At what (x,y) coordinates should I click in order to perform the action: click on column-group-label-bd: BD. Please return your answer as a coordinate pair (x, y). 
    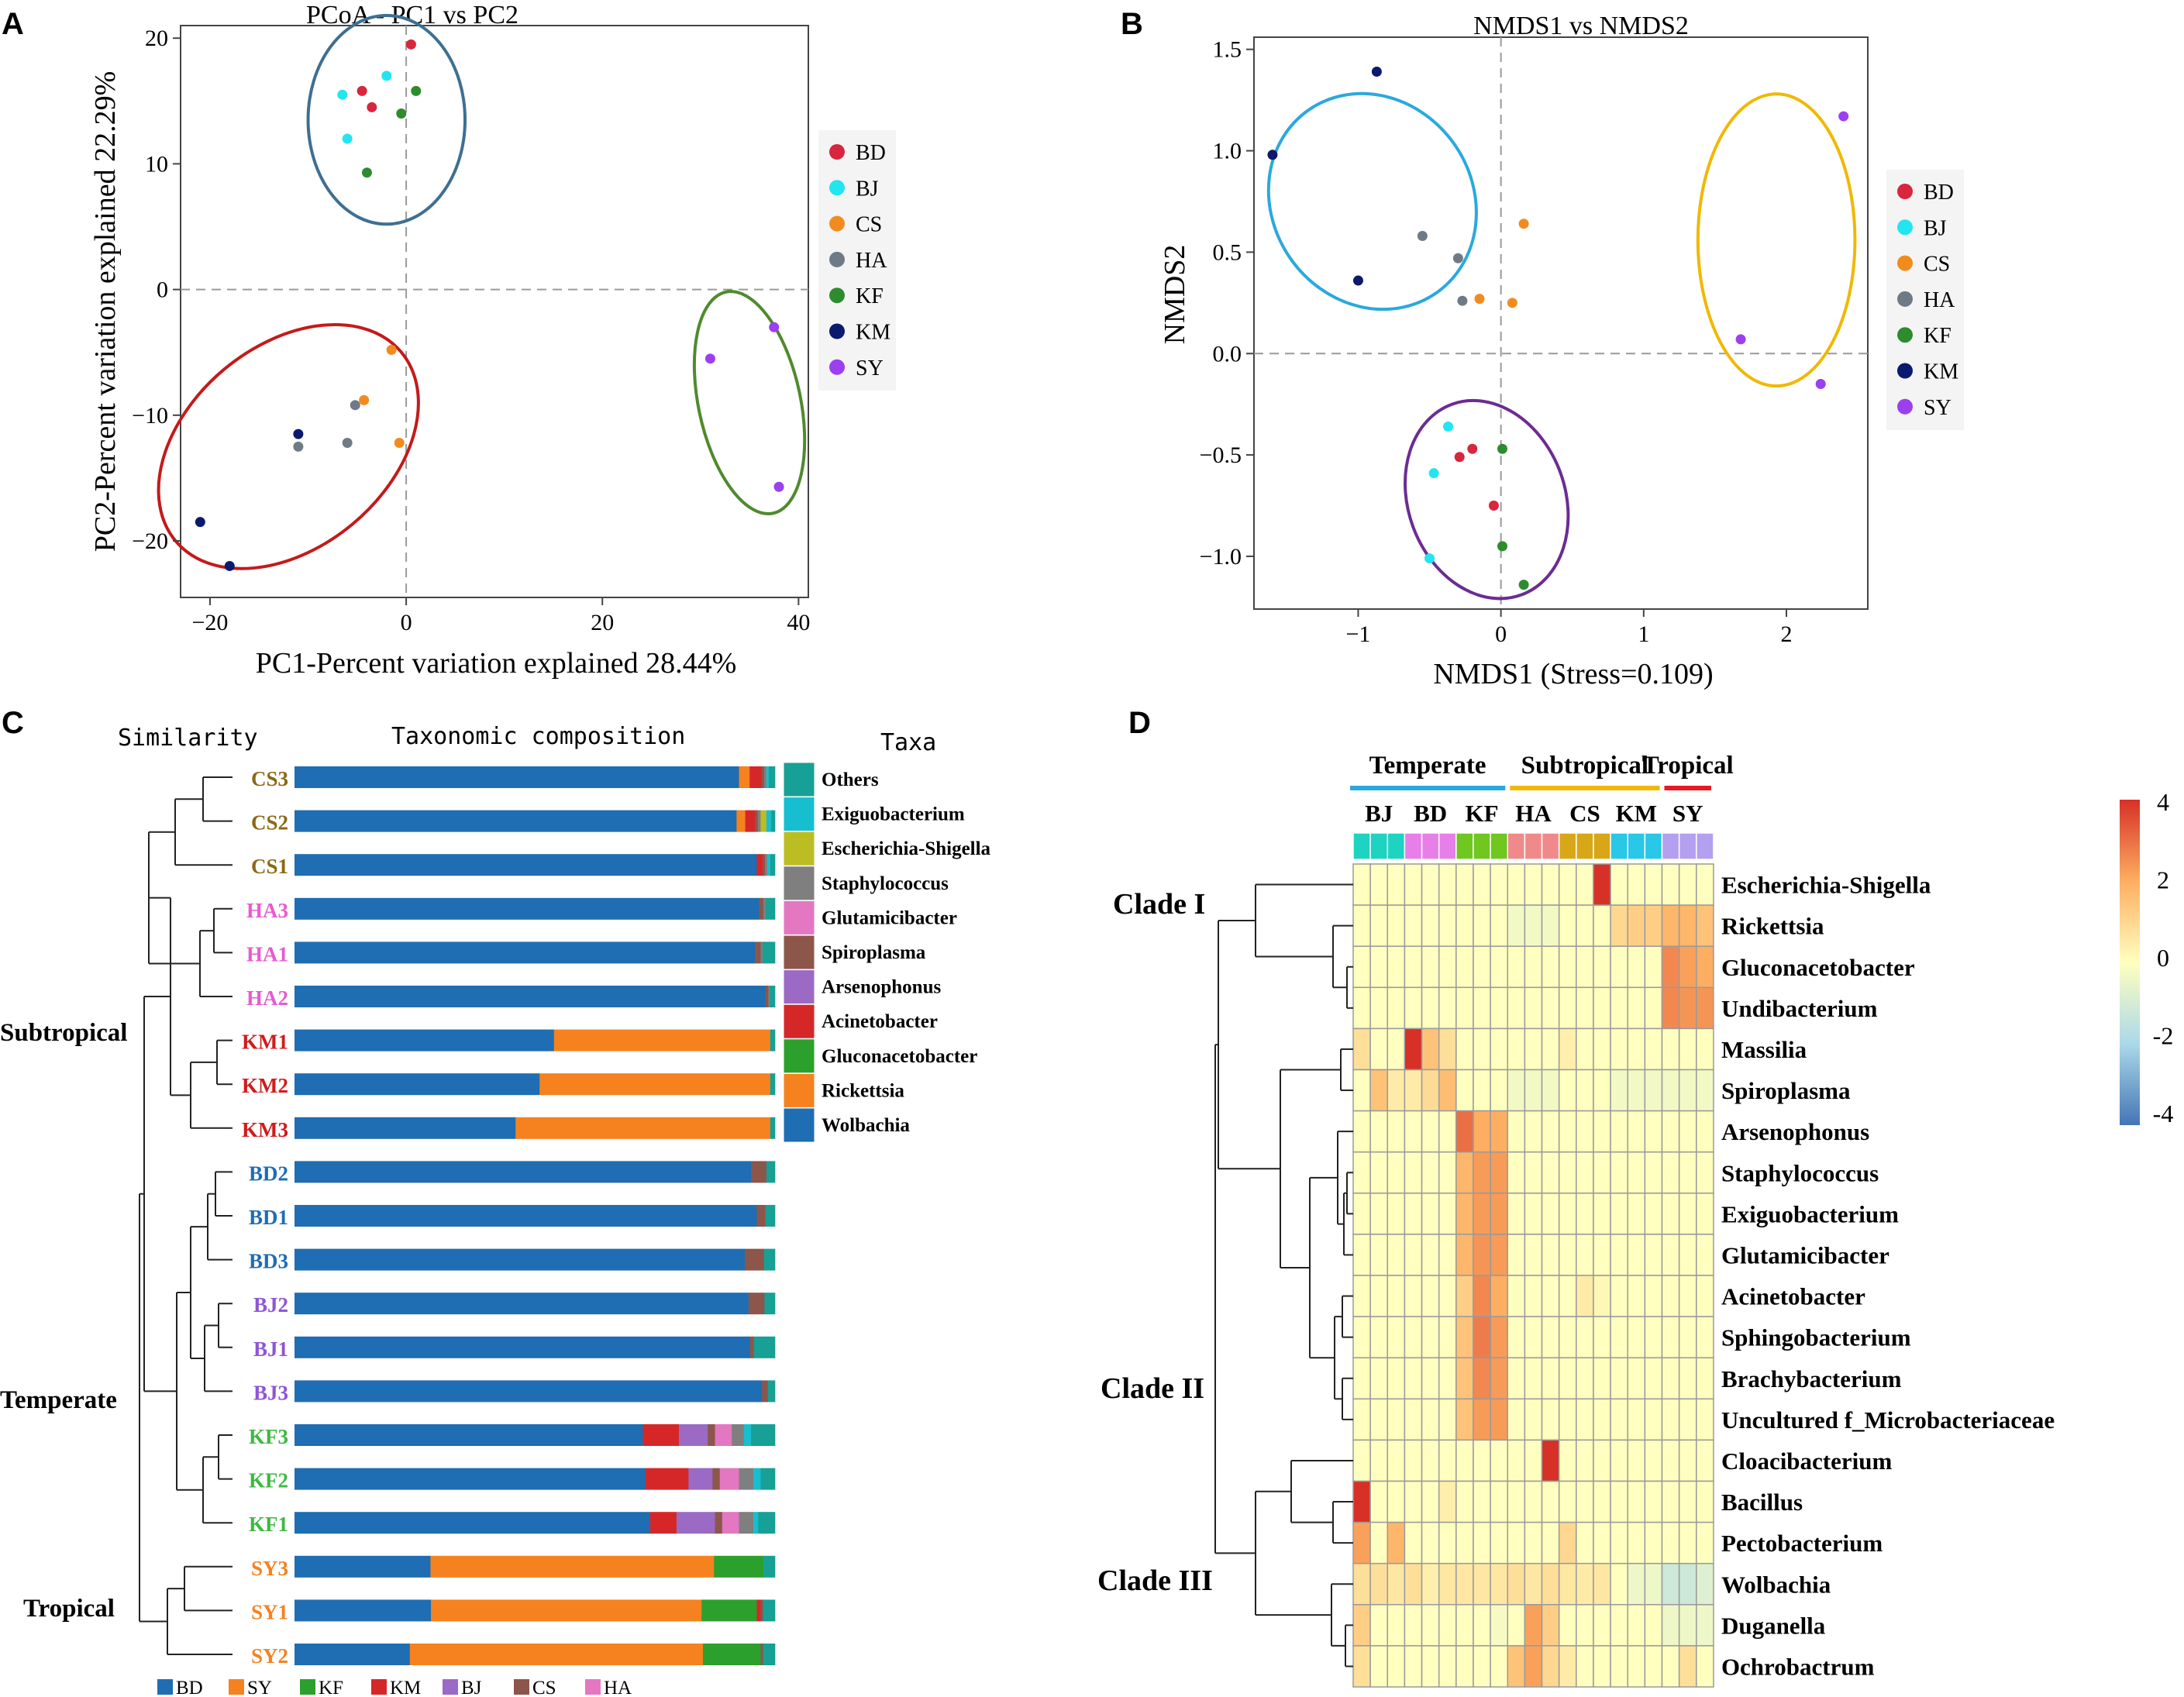
    Looking at the image, I should click on (1430, 814).